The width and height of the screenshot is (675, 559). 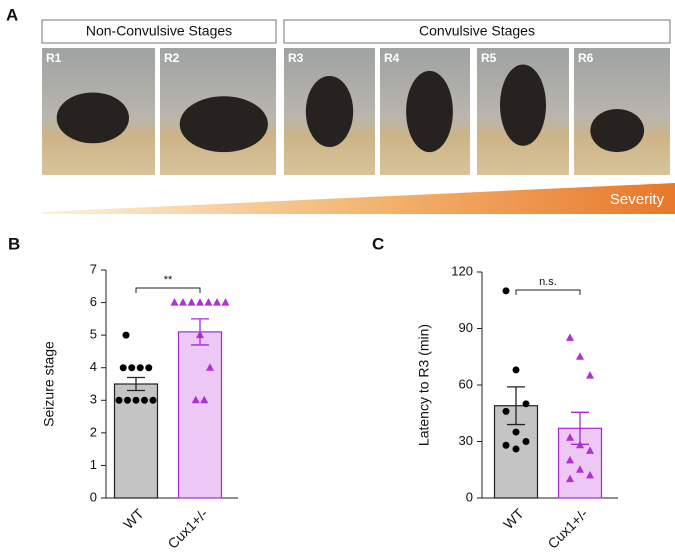 What do you see at coordinates (296, 58) in the screenshot?
I see `stage-label: R3` at bounding box center [296, 58].